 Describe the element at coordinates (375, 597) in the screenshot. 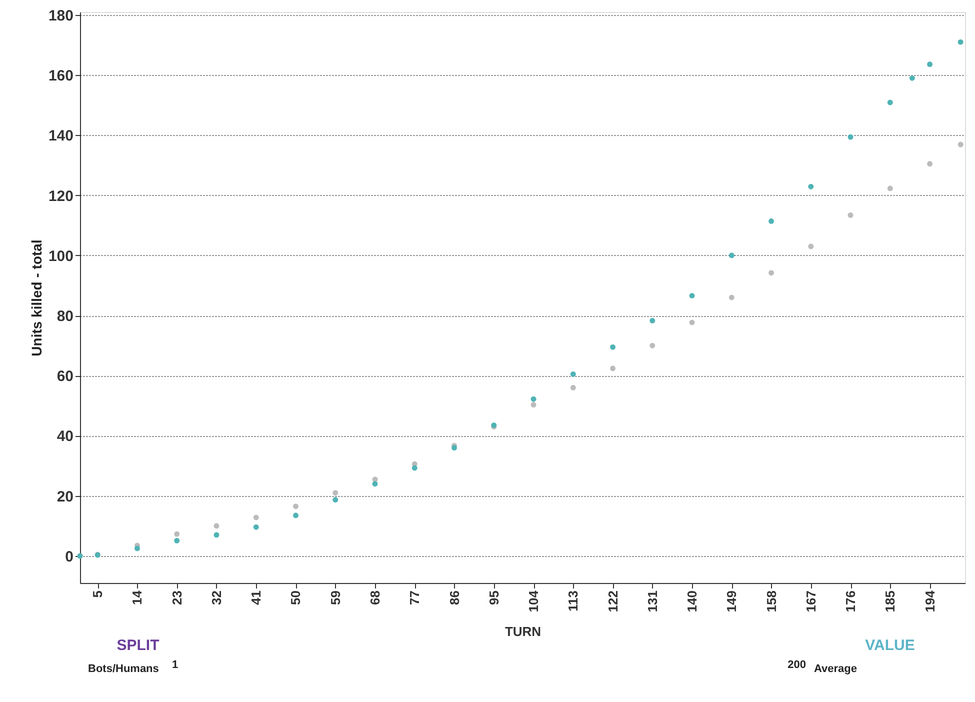

I see `x-tick-label: 68` at that location.